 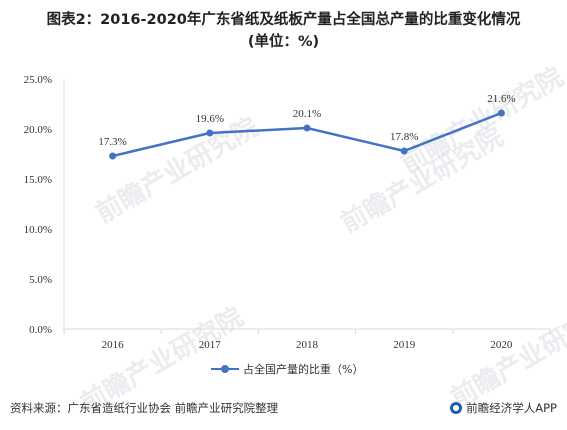 What do you see at coordinates (113, 345) in the screenshot?
I see `x-tick-label: 2016` at bounding box center [113, 345].